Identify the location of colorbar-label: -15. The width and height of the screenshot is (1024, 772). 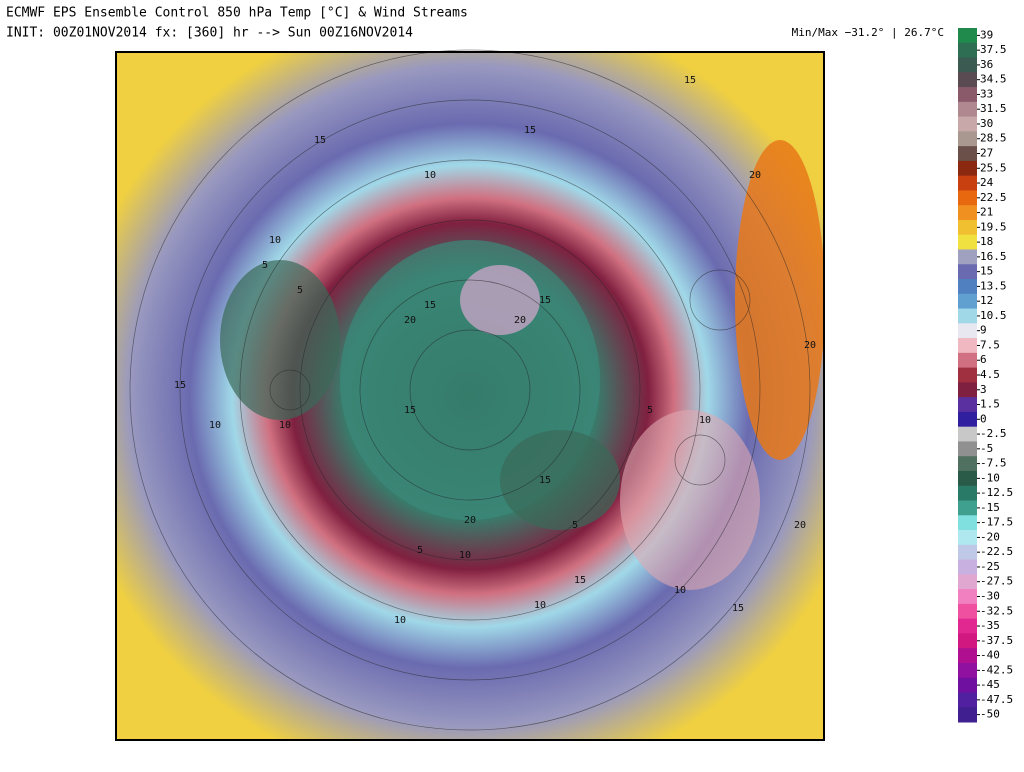
(990, 507).